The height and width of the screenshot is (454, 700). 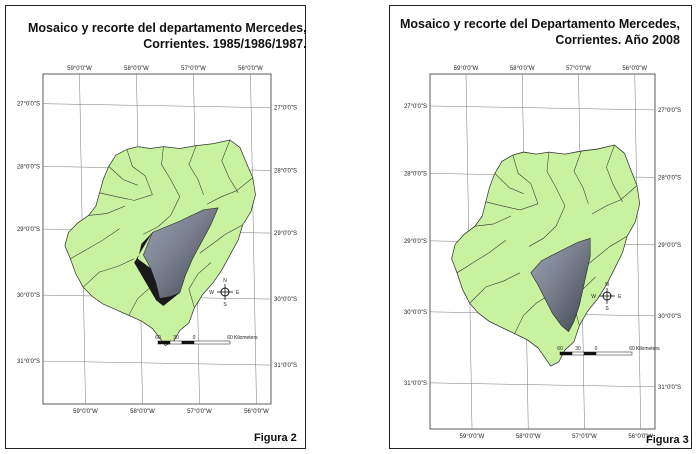 What do you see at coordinates (194, 338) in the screenshot?
I see `scale-label: 0` at bounding box center [194, 338].